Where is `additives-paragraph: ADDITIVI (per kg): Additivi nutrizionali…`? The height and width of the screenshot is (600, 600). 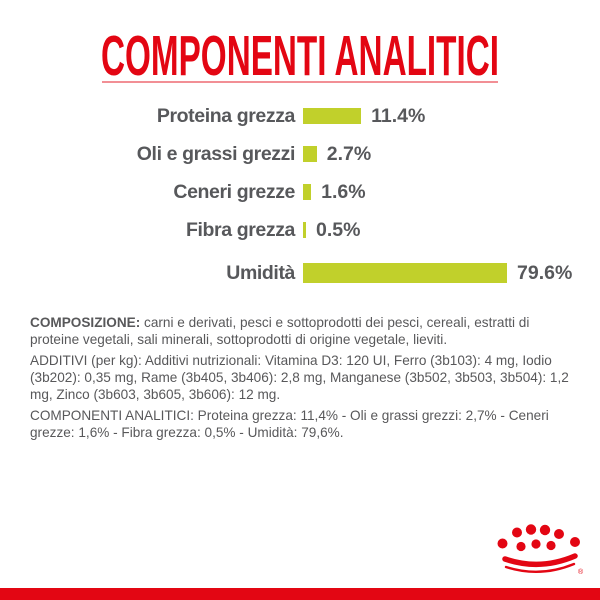 additives-paragraph: ADDITIVI (per kg): Additivi nutrizionali… is located at coordinates (299, 377).